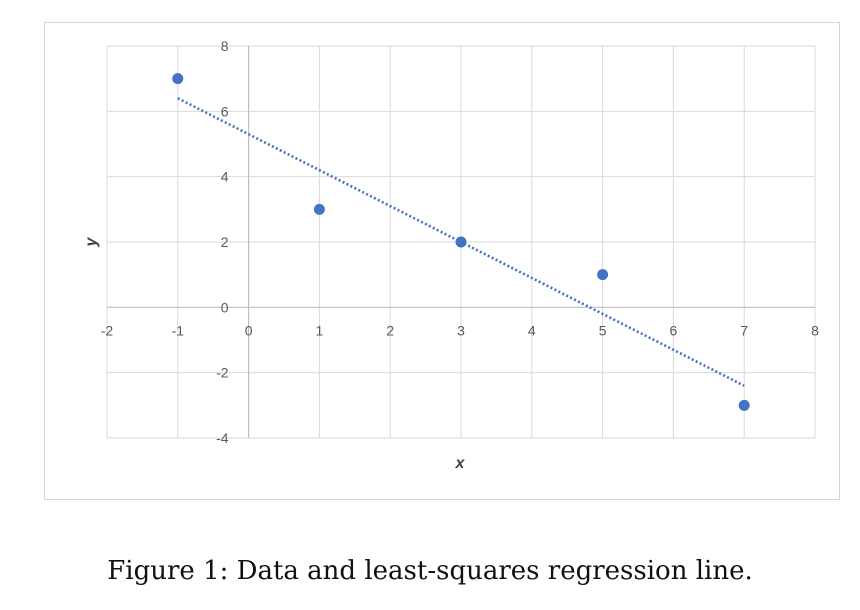  Describe the element at coordinates (225, 177) in the screenshot. I see `y-tick-label: 4` at that location.